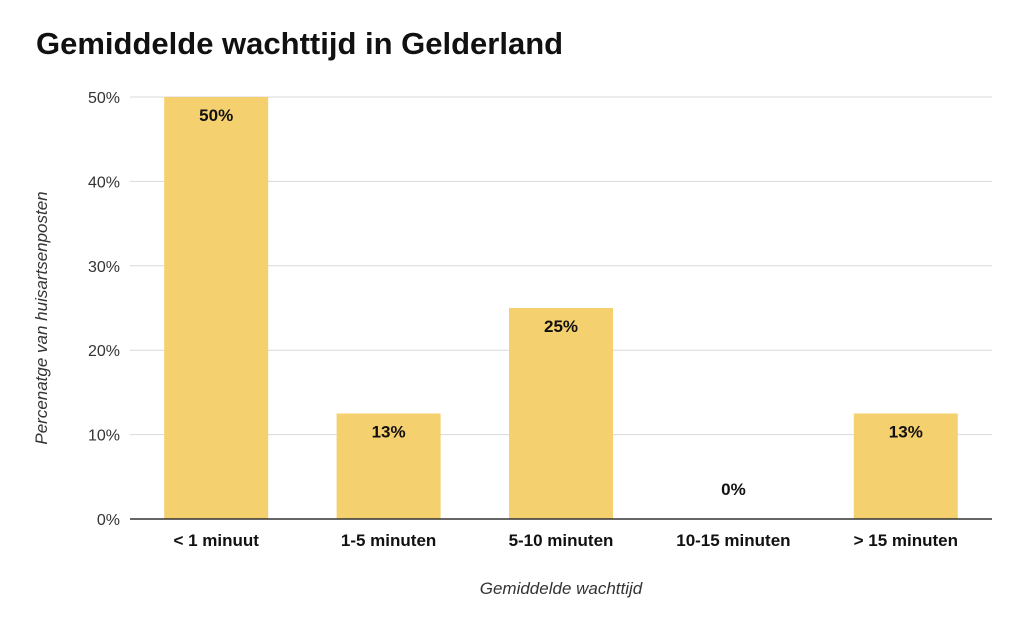  Describe the element at coordinates (216, 540) in the screenshot. I see `category-label: < 1 minuut` at that location.